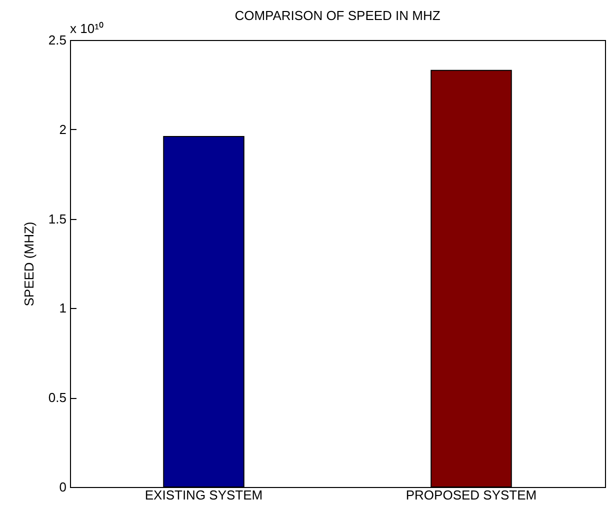 The height and width of the screenshot is (515, 610). What do you see at coordinates (57, 40) in the screenshot?
I see `y-tick-label: 2.5` at bounding box center [57, 40].